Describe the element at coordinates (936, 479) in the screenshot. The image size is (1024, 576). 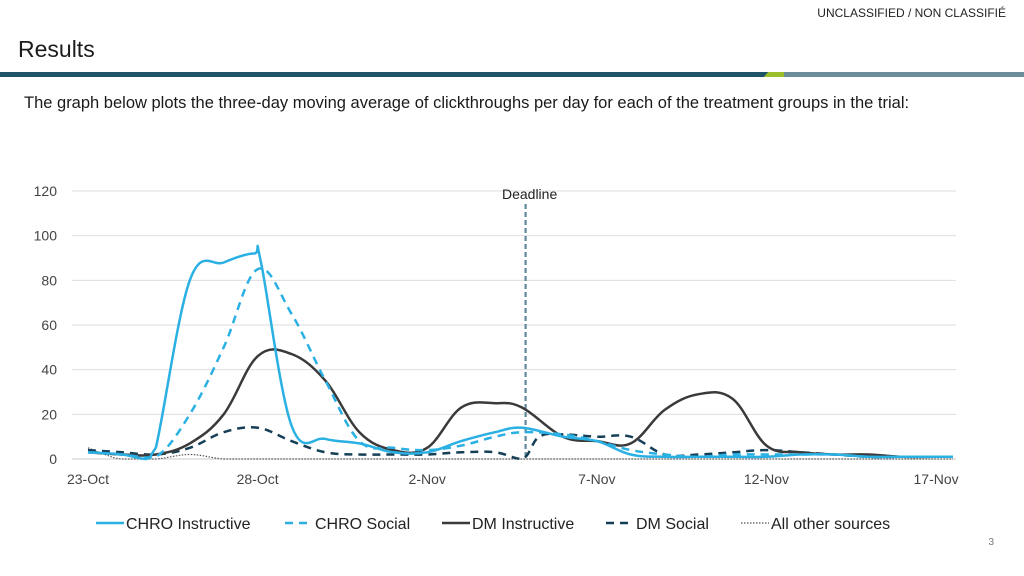
I see `x-tick-label: 17-Nov` at that location.